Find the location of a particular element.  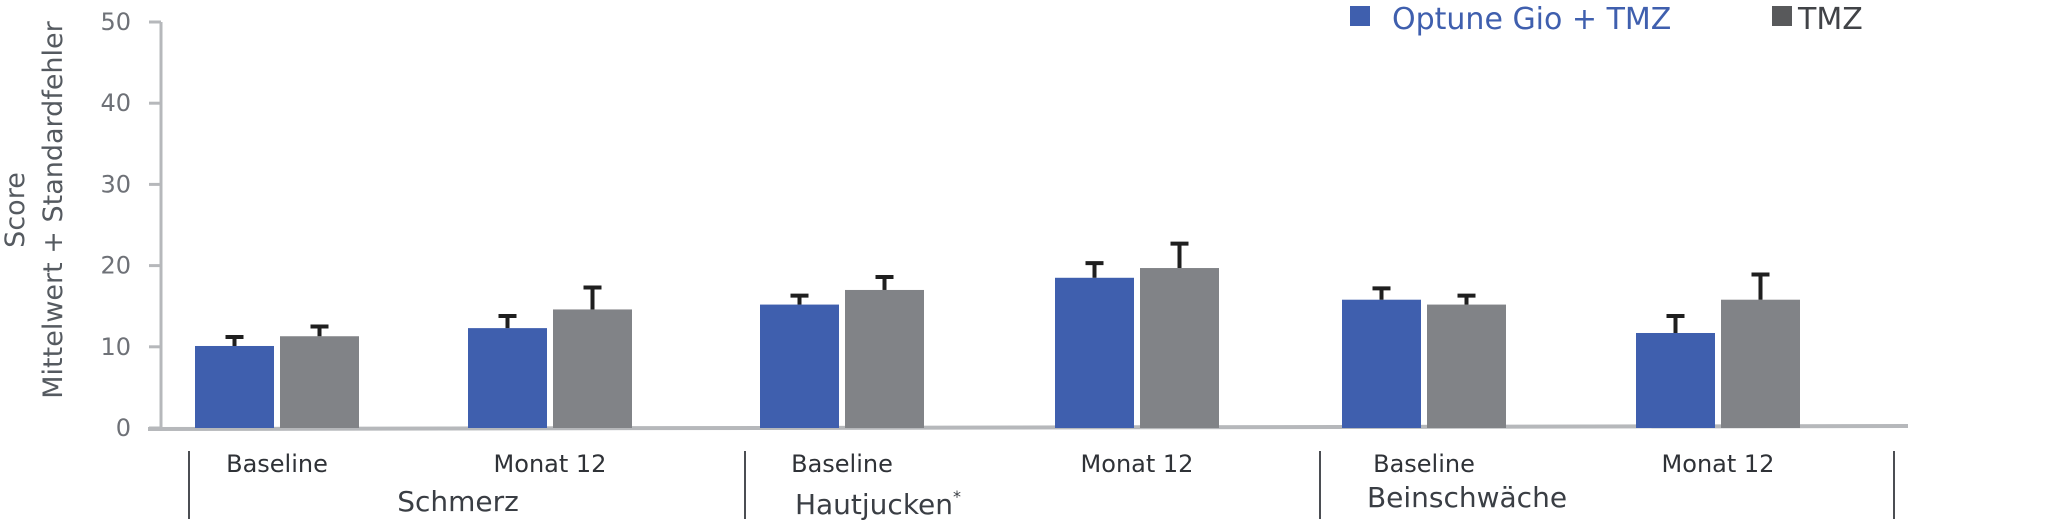

y-tick-label: 40 is located at coordinates (115, 103).